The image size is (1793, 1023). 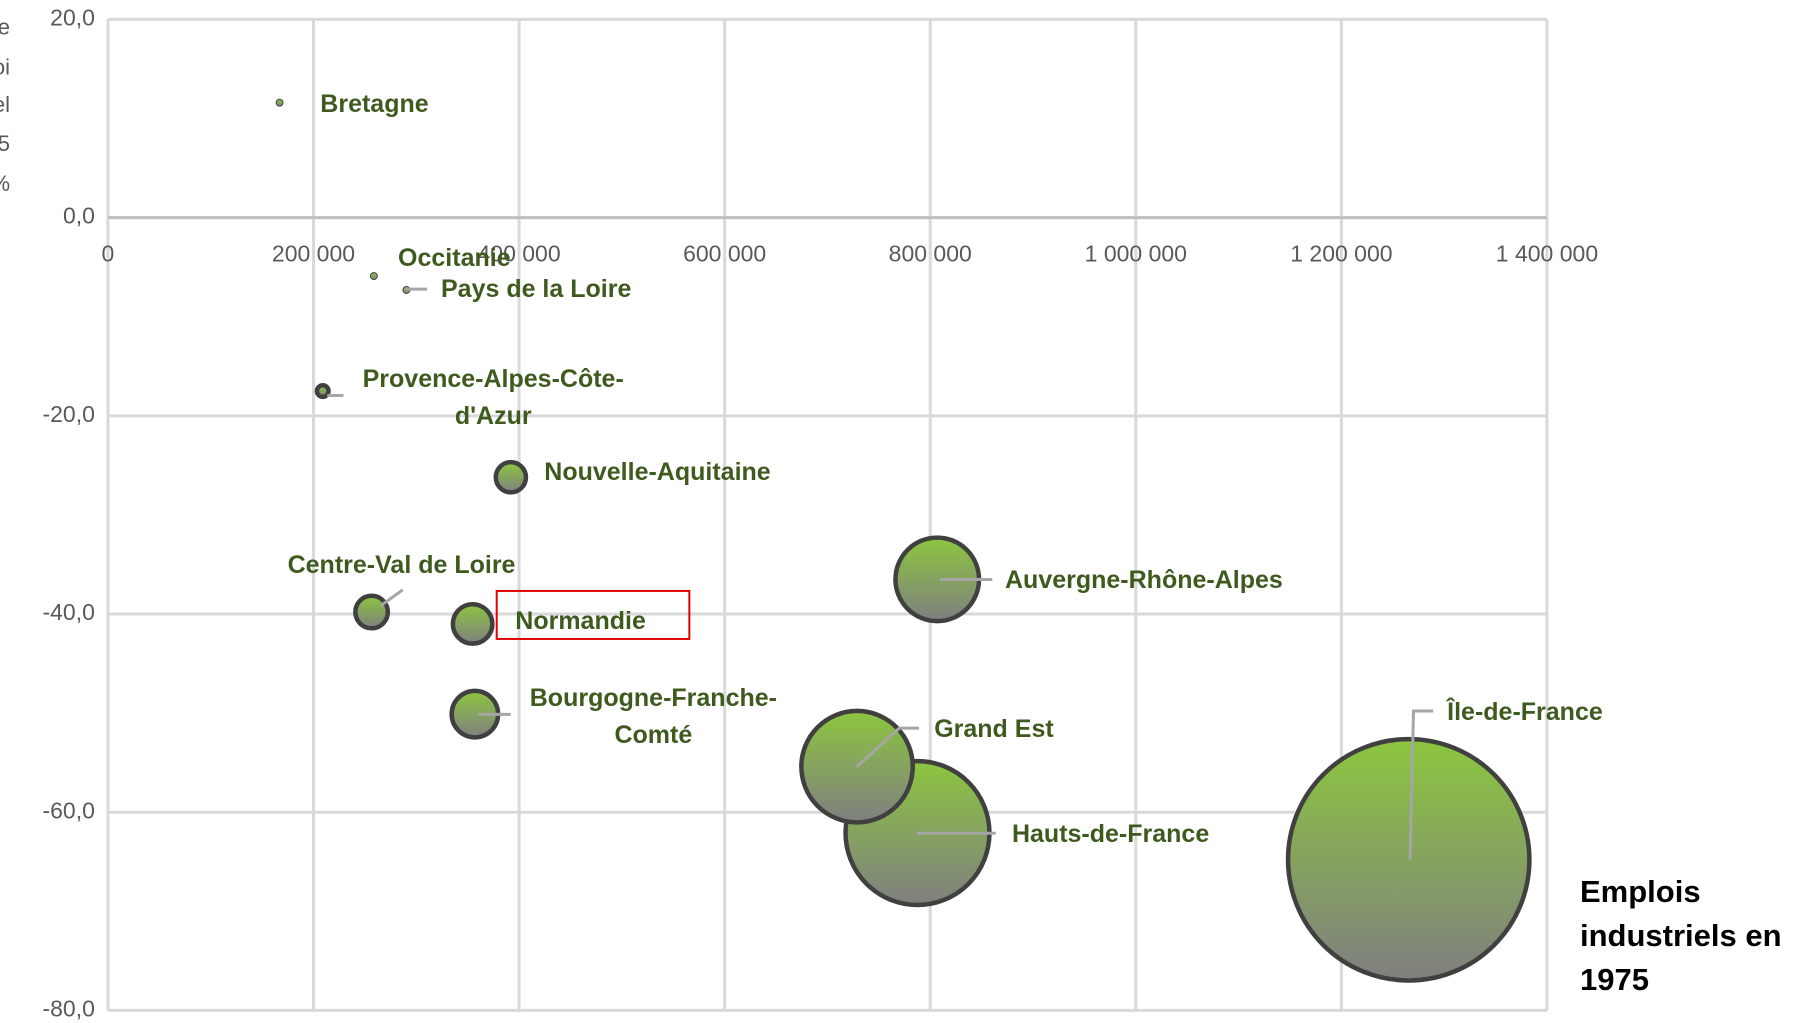 What do you see at coordinates (454, 258) in the screenshot?
I see `data-label: Occitanie` at bounding box center [454, 258].